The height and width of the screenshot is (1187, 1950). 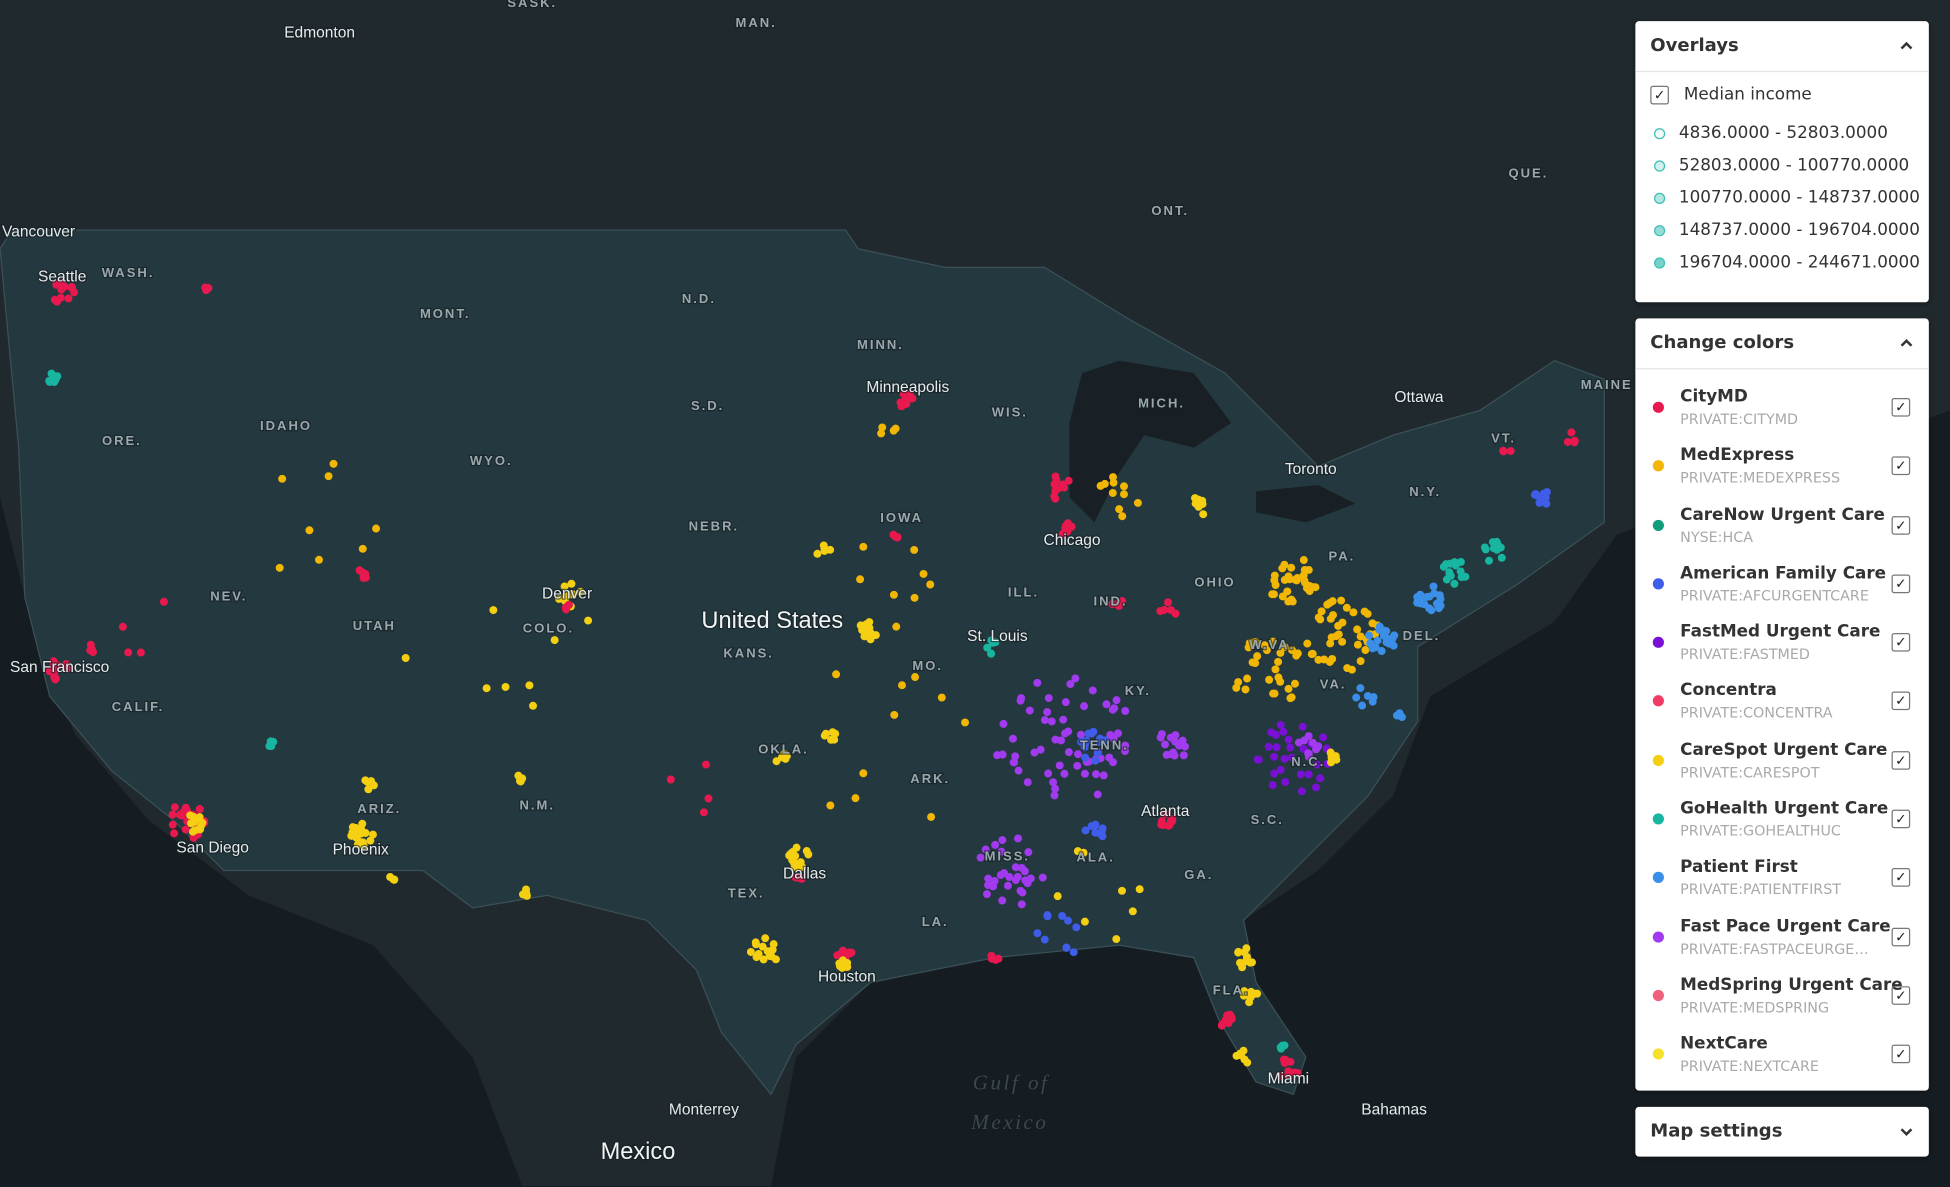 What do you see at coordinates (1010, 411) in the screenshot?
I see `map-label: WIS.` at bounding box center [1010, 411].